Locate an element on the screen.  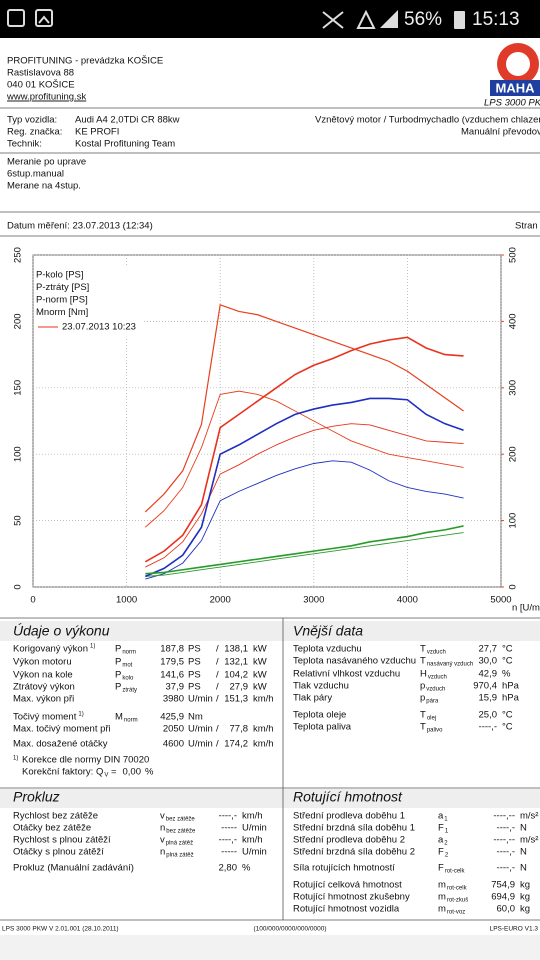
clock: 15:13 is located at coordinates (496, 19).